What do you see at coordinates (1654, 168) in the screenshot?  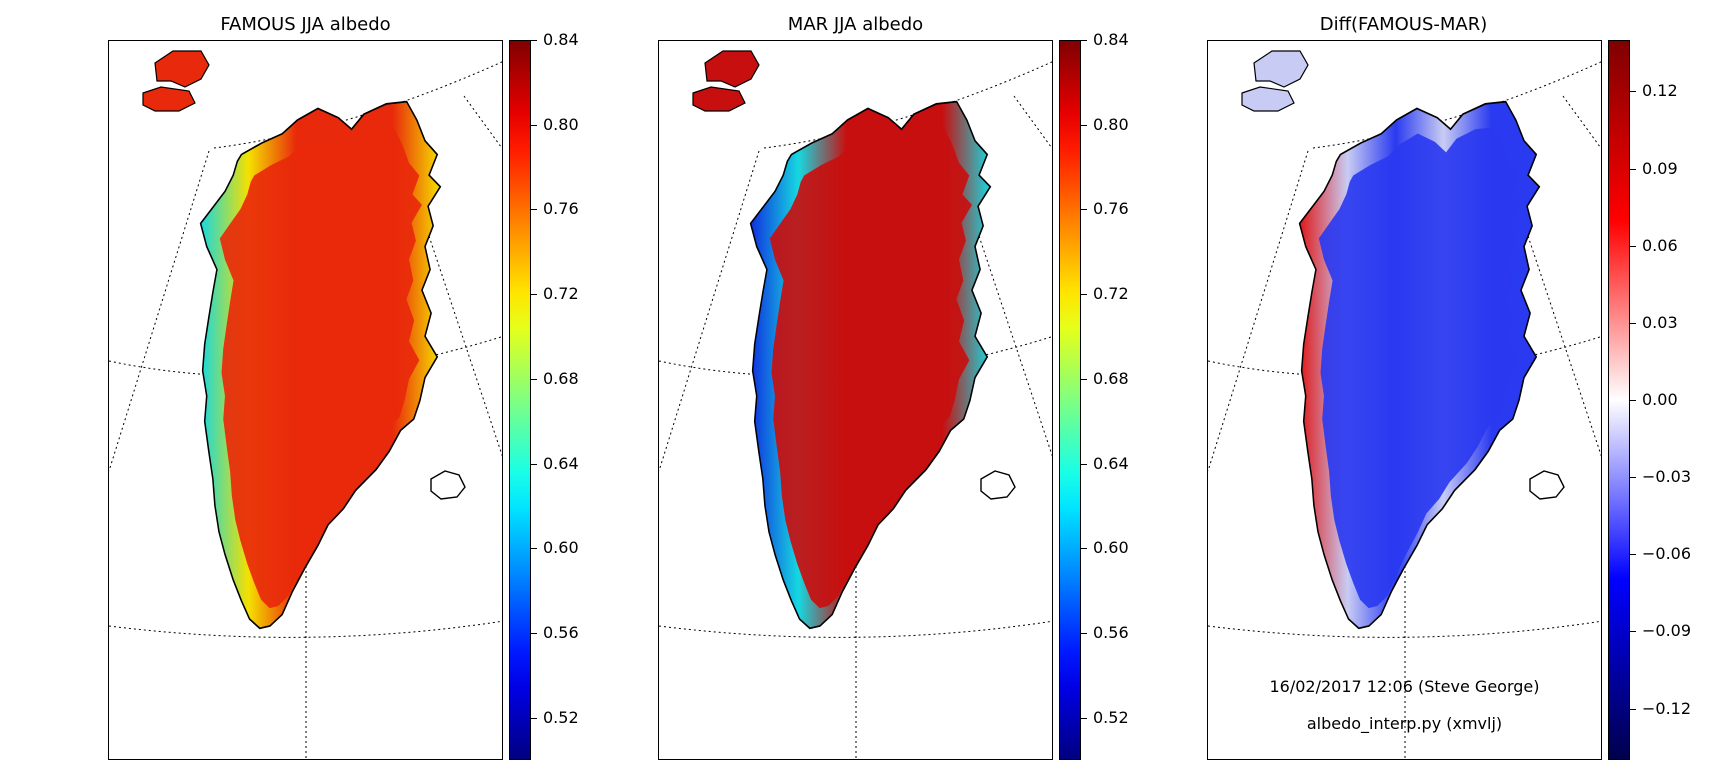 I see `colorbar-tick-label: 0.09` at bounding box center [1654, 168].